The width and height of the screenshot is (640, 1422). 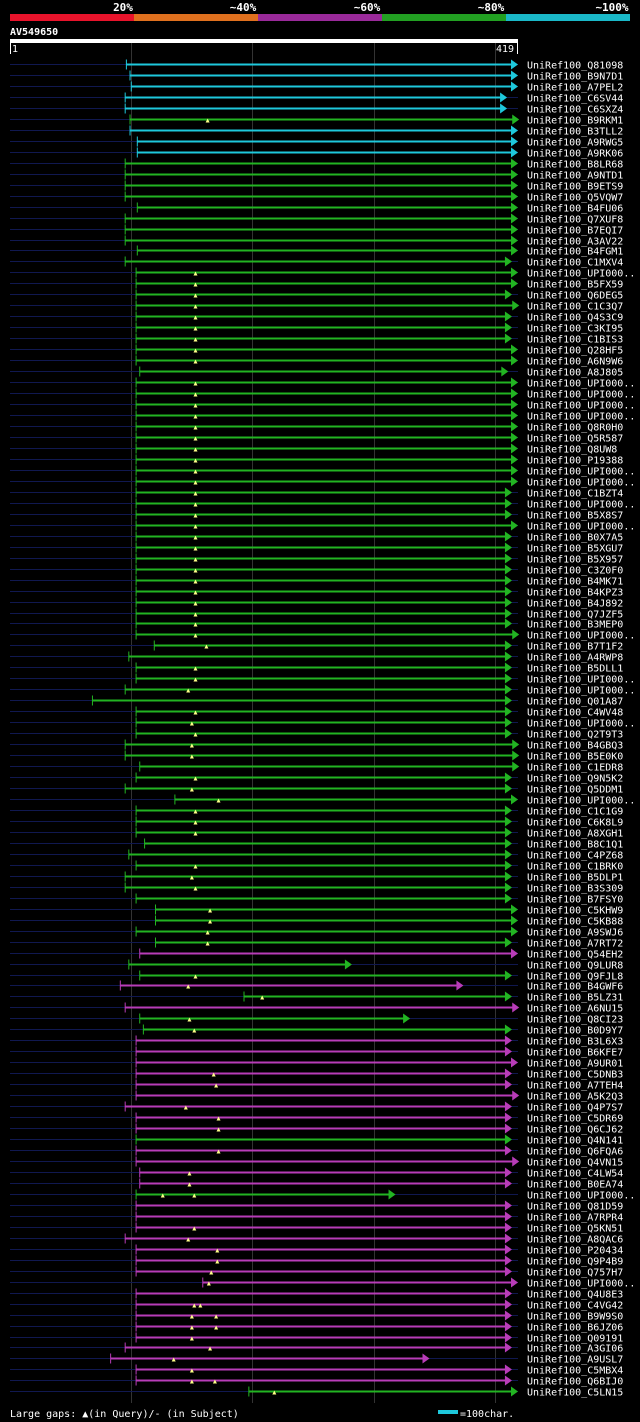 I want to click on hit-label: UniRef100_B9RKM1, so click(x=575, y=121).